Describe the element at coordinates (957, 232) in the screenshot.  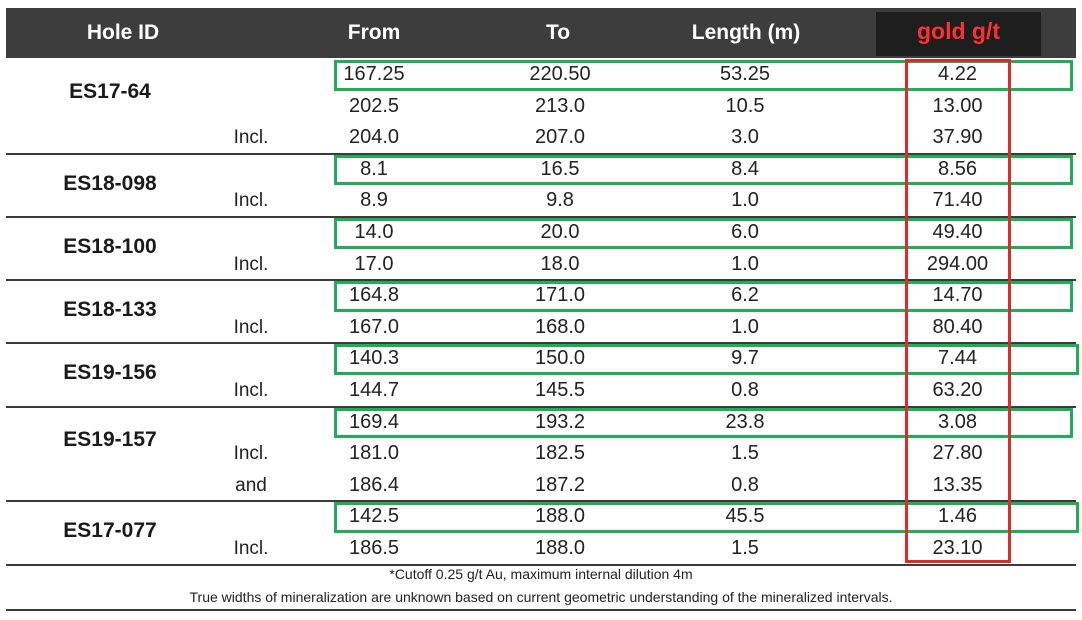
I see `cell-gold: 49.40` at that location.